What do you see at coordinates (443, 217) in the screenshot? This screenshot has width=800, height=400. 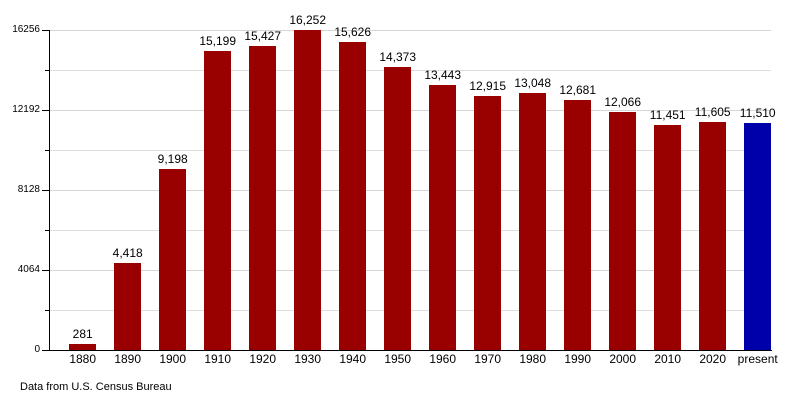 I see `bar-1960` at bounding box center [443, 217].